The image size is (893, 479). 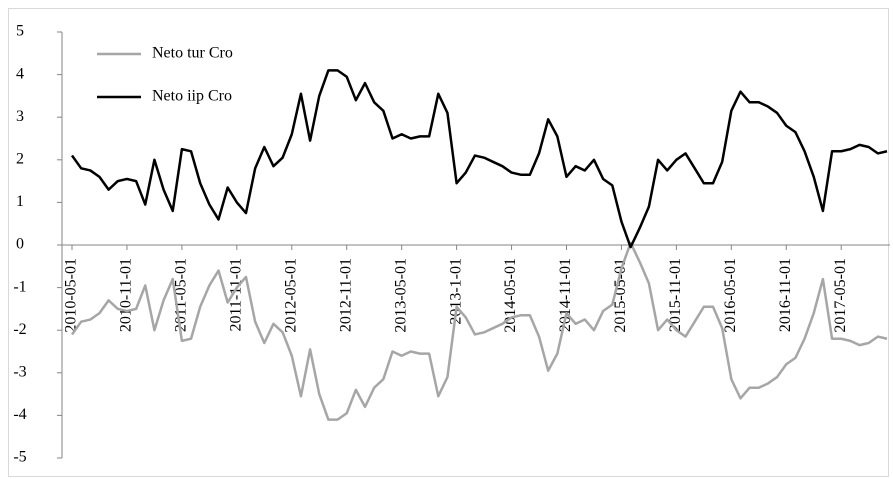 I want to click on x-tick-label: 2015-11-01, so click(x=675, y=295).